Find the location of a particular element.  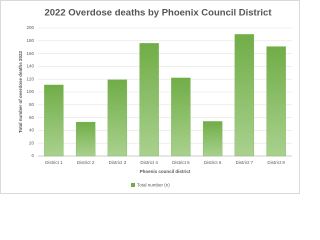

y-tick-label: 180 is located at coordinates (30, 40).